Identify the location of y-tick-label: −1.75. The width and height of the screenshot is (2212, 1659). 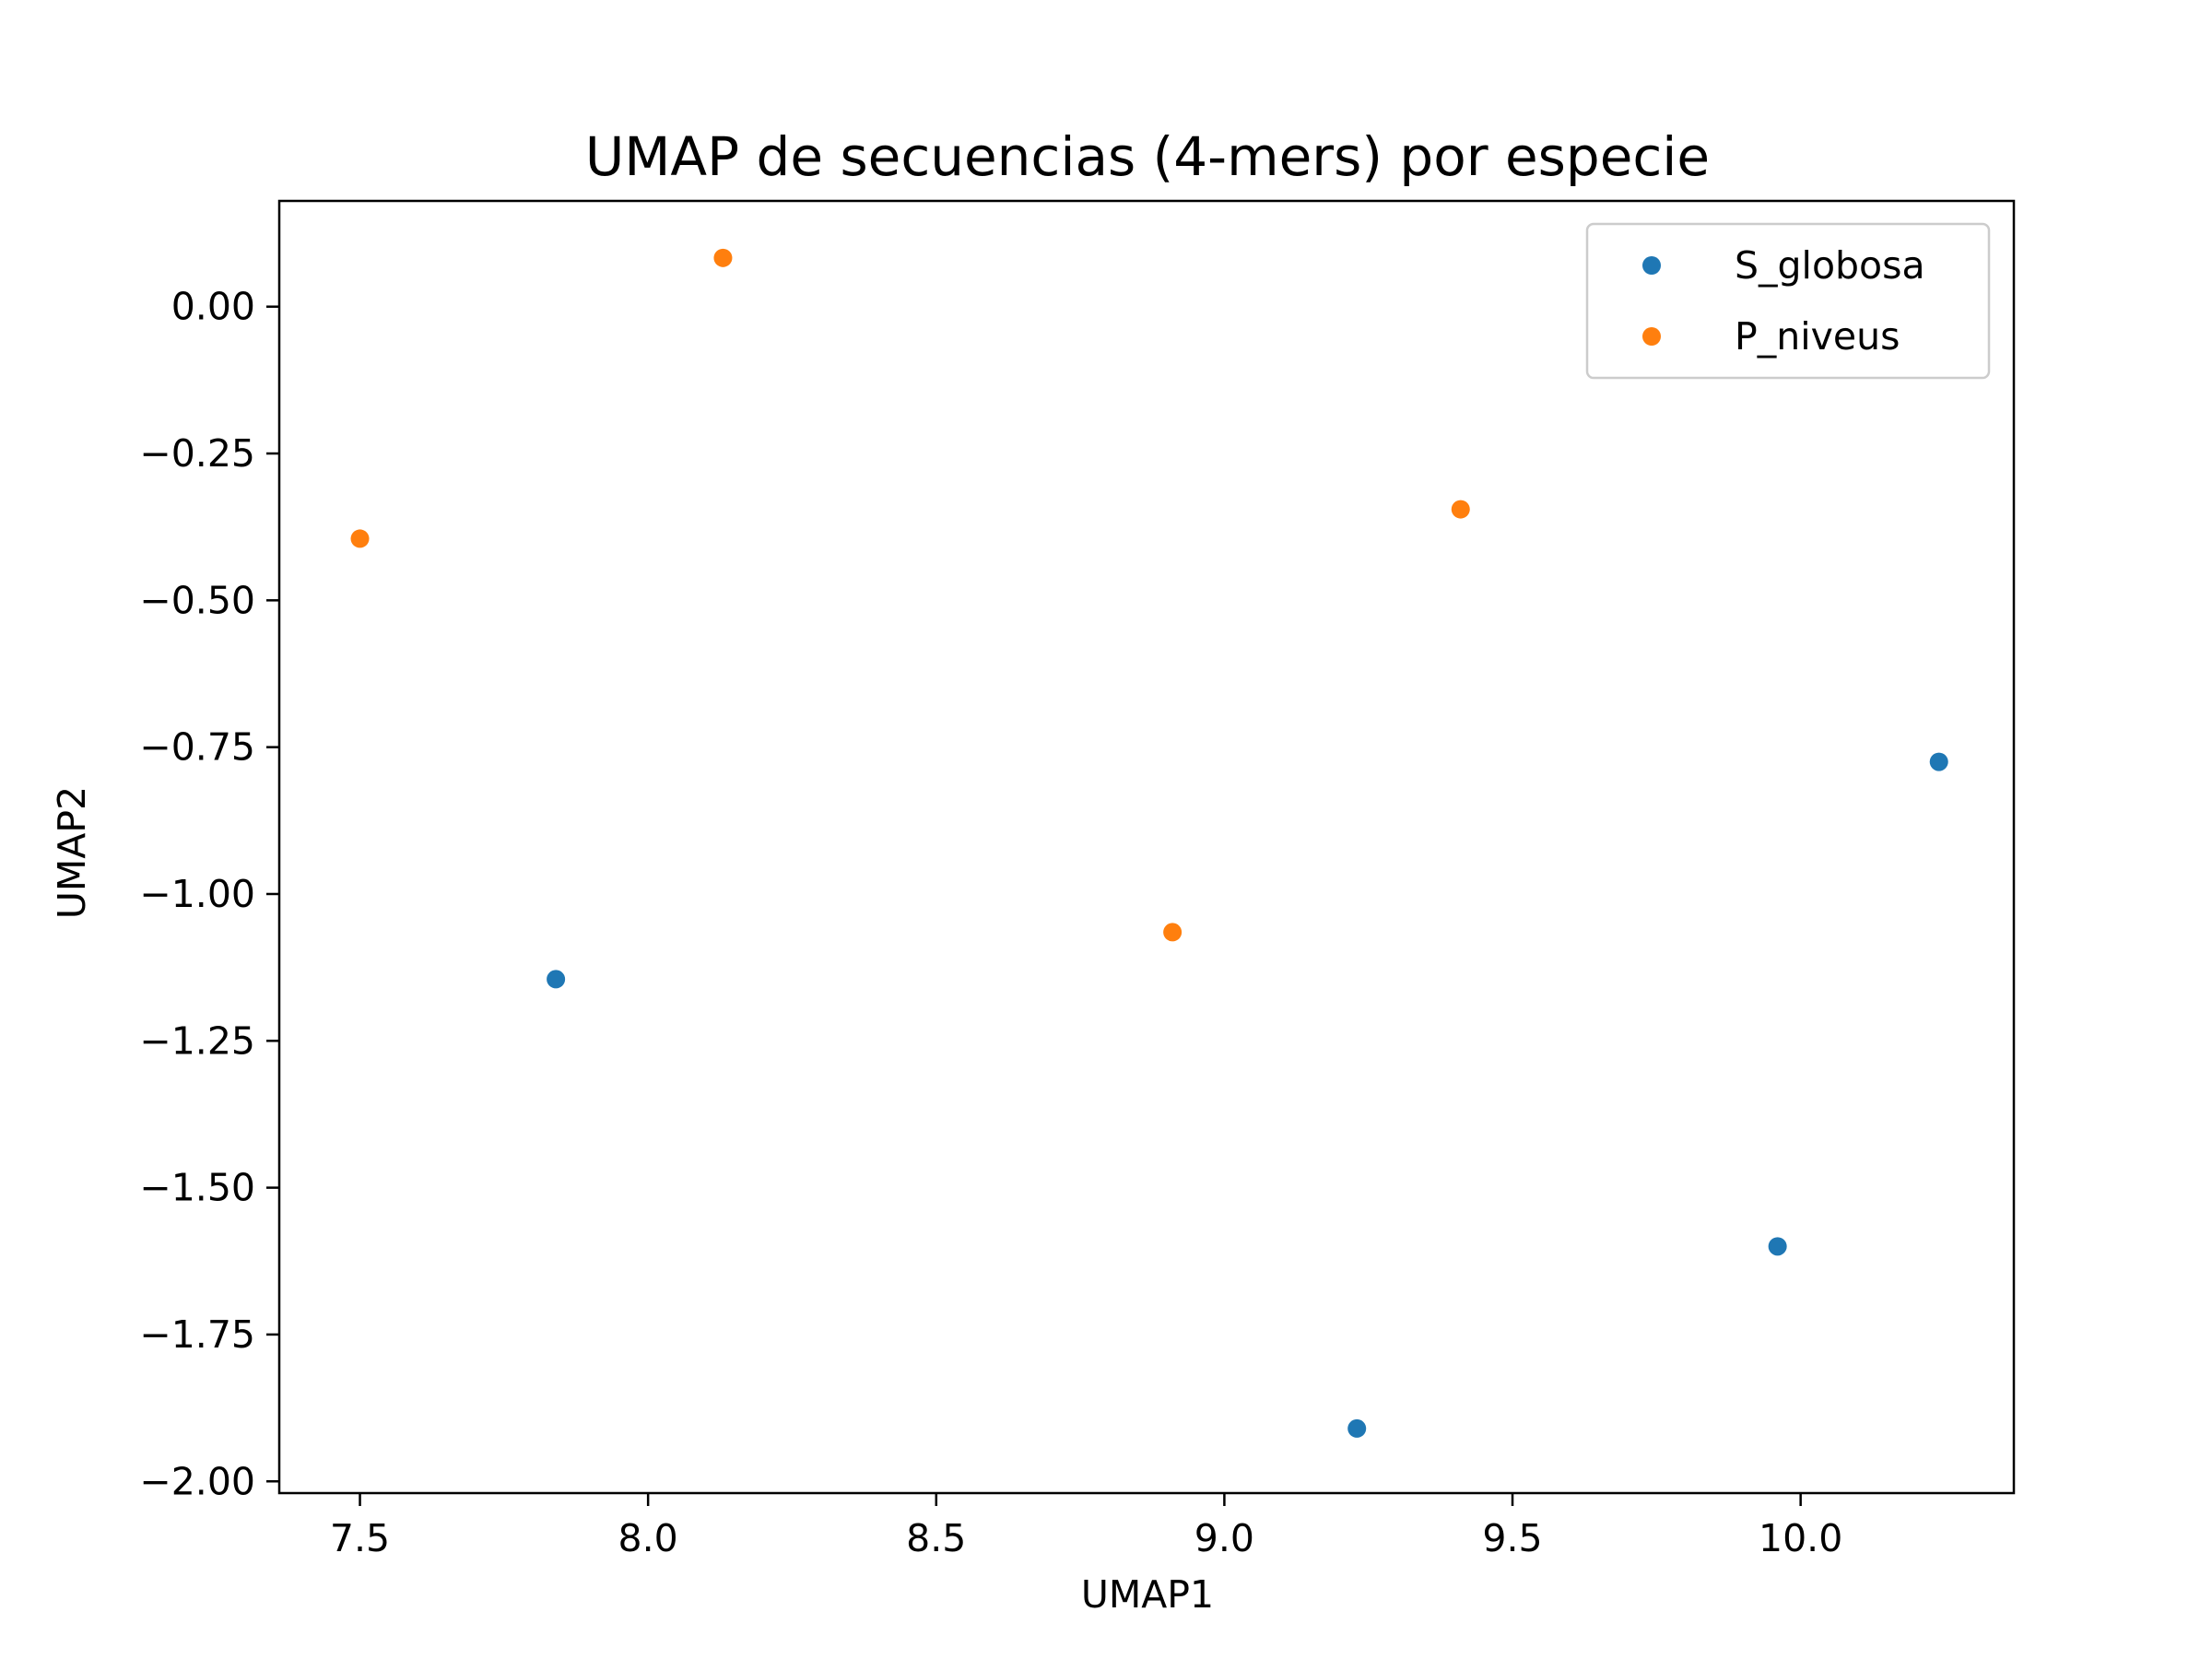
(197, 1334).